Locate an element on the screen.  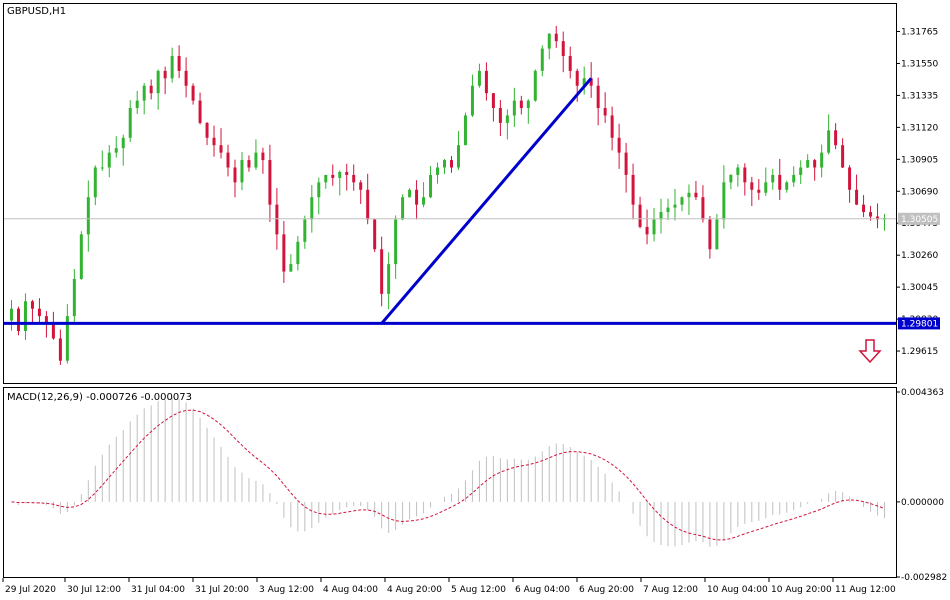
macd-tick-label: 0.004363 is located at coordinates (922, 393).